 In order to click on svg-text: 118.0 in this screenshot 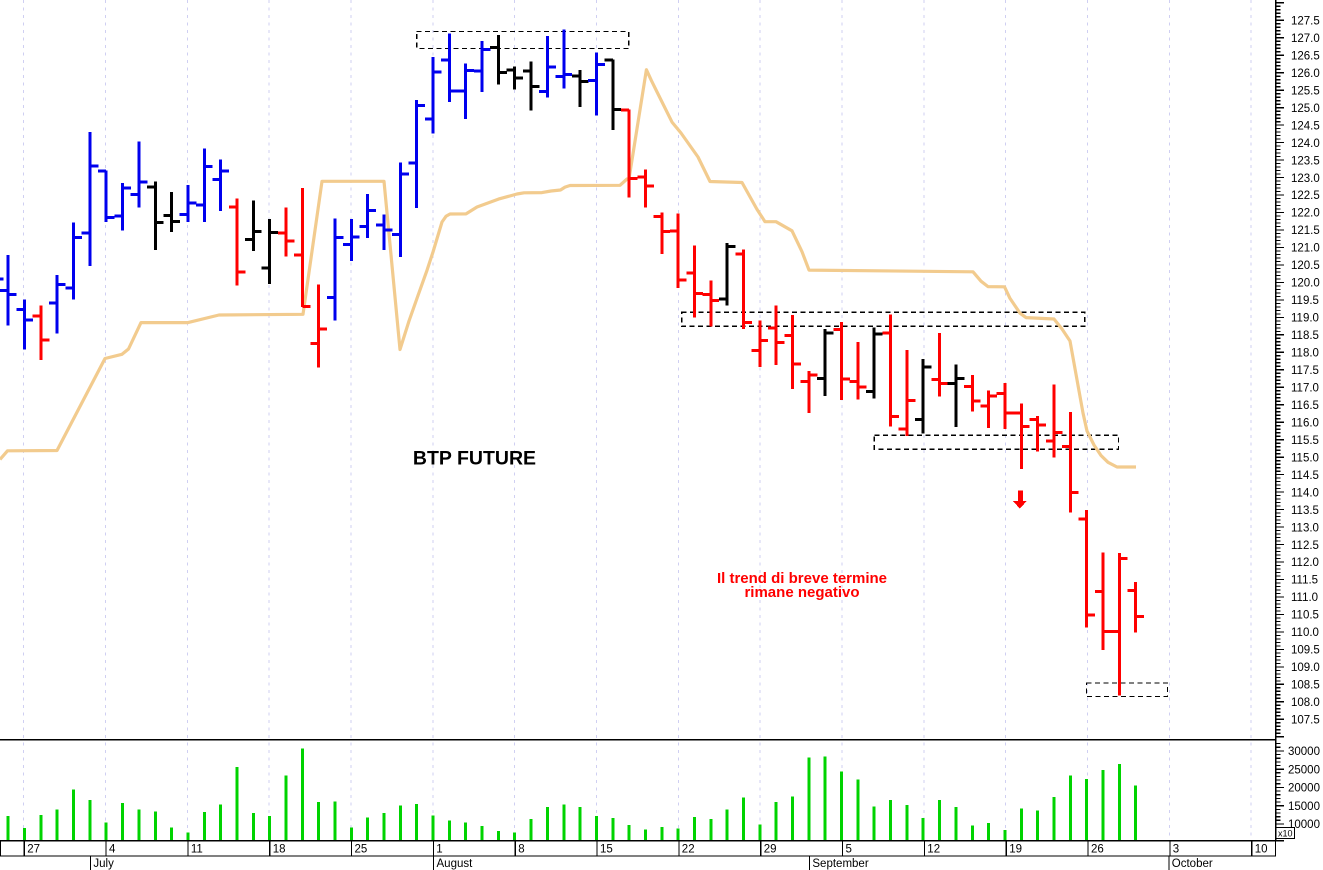, I will do `click(1305, 354)`.